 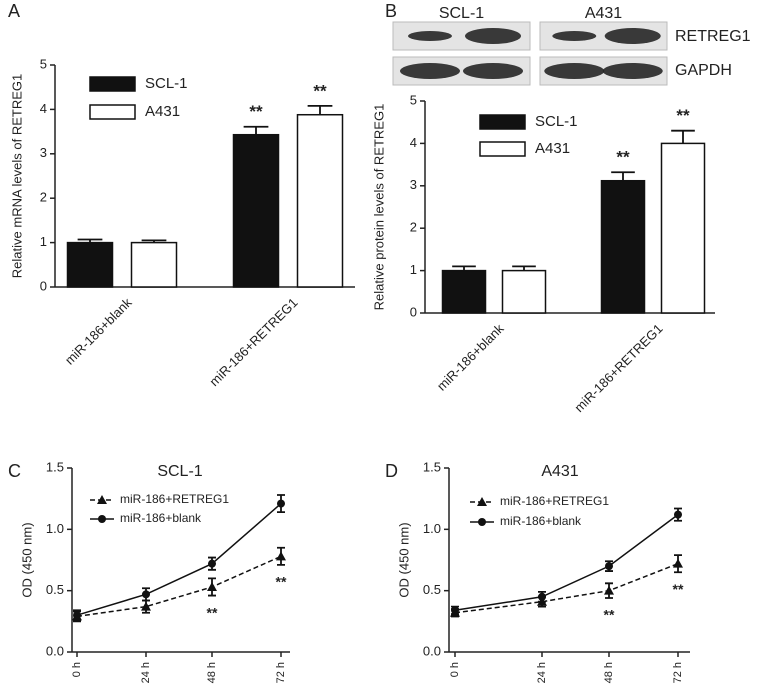 What do you see at coordinates (559, 471) in the screenshot?
I see `chart-title: A431` at bounding box center [559, 471].